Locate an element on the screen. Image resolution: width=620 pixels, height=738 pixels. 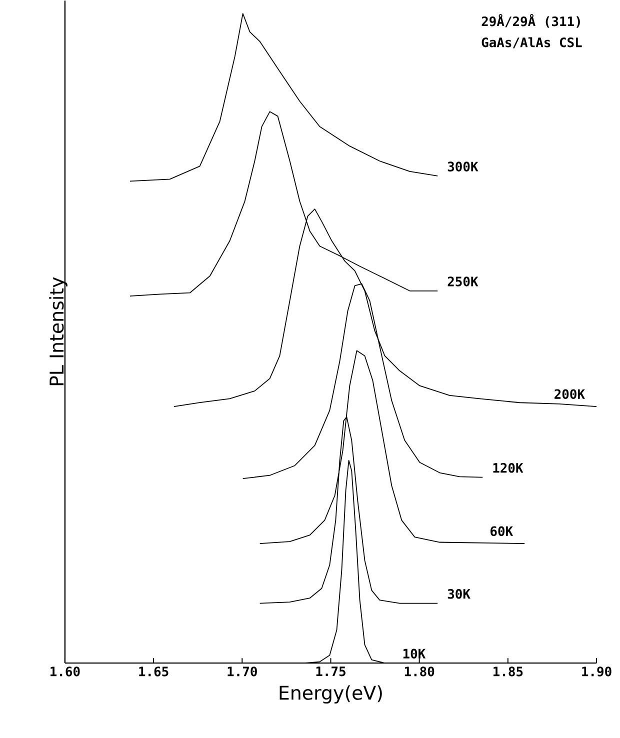
series-label: 120K is located at coordinates (508, 468).